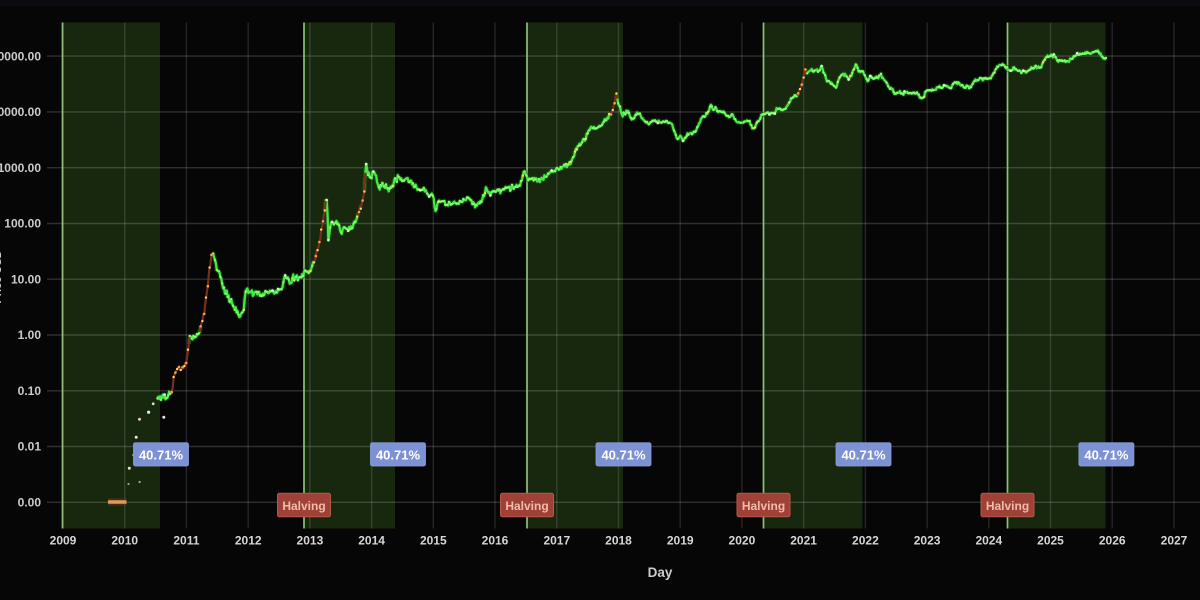 This screenshot has width=1200, height=600. I want to click on svg-text: 2011, so click(186, 541).